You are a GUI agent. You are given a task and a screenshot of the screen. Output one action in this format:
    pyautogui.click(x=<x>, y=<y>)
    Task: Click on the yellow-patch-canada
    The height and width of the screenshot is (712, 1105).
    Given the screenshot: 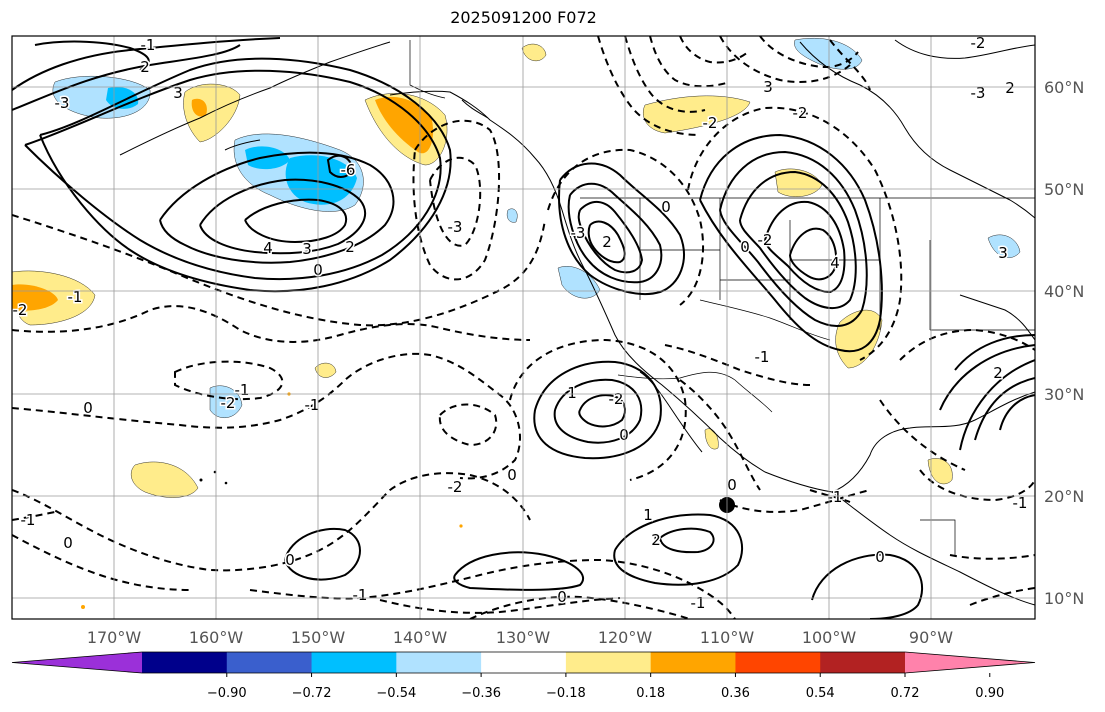 What is the action you would take?
    pyautogui.click(x=697, y=114)
    